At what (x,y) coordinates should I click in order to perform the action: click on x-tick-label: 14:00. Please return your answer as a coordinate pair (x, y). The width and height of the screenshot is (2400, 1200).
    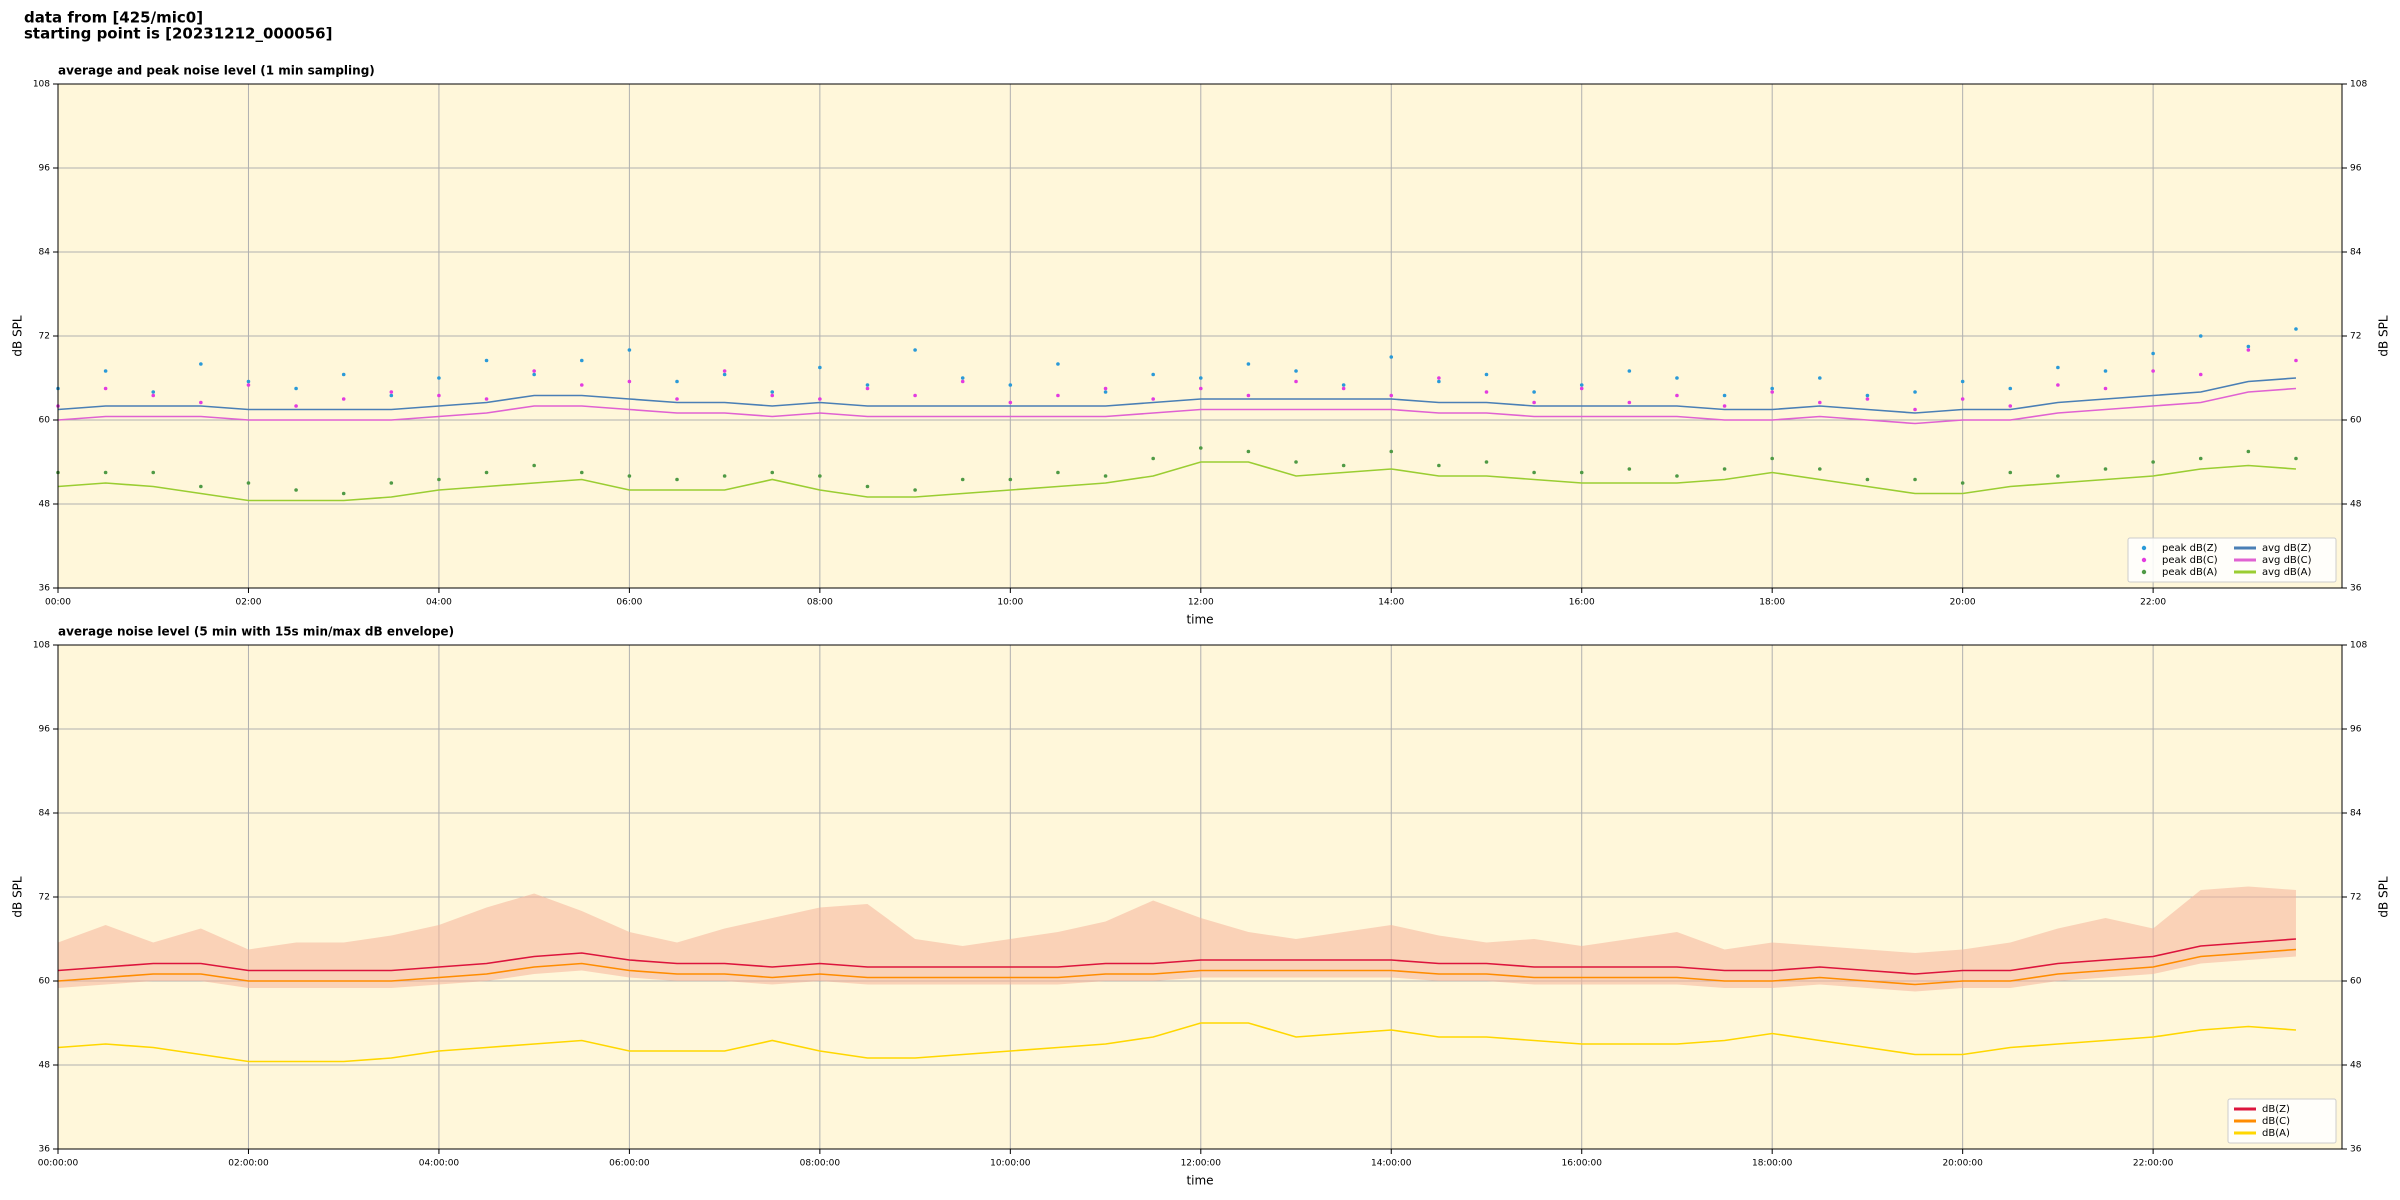
    Looking at the image, I should click on (1391, 603).